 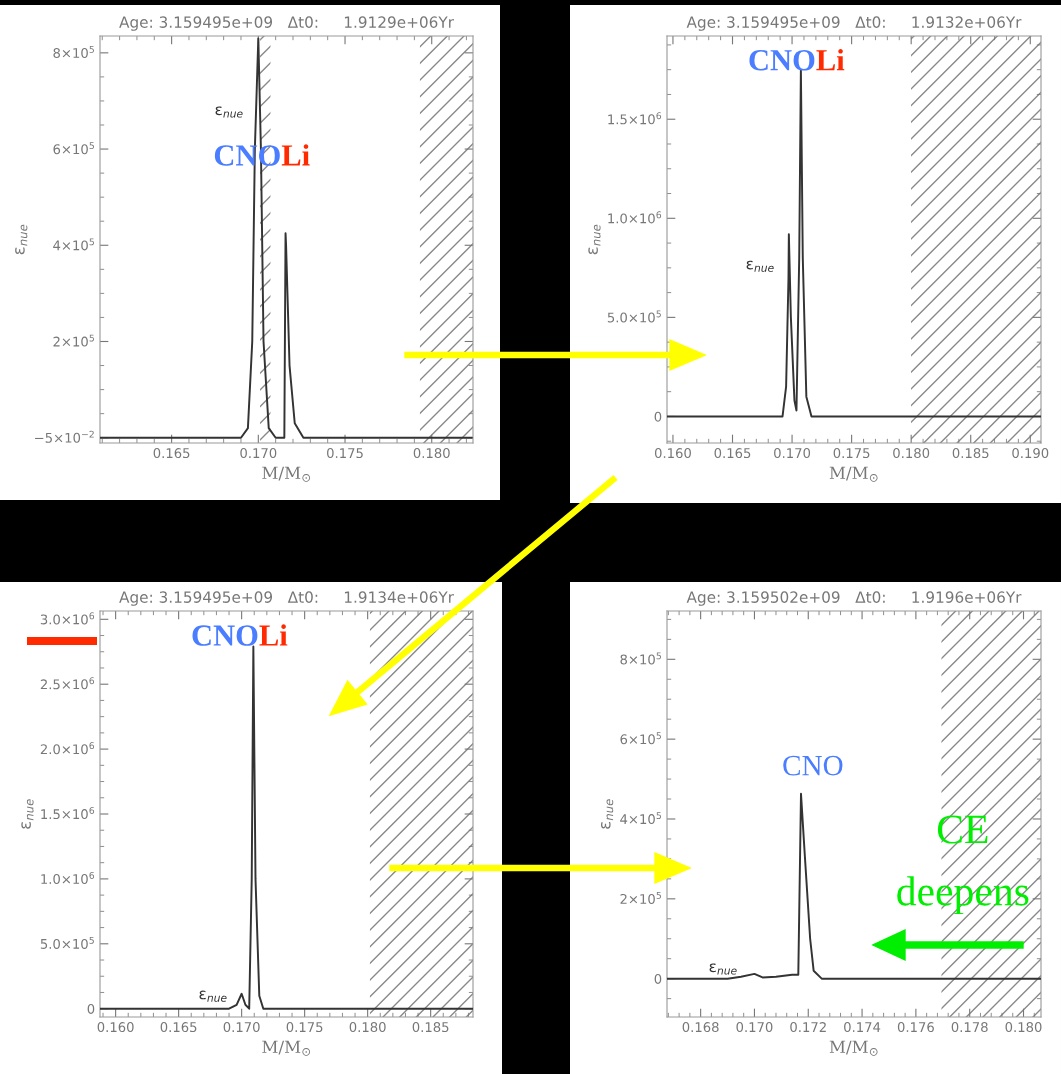 What do you see at coordinates (700, 1027) in the screenshot?
I see `x-tick-label: 0.168` at bounding box center [700, 1027].